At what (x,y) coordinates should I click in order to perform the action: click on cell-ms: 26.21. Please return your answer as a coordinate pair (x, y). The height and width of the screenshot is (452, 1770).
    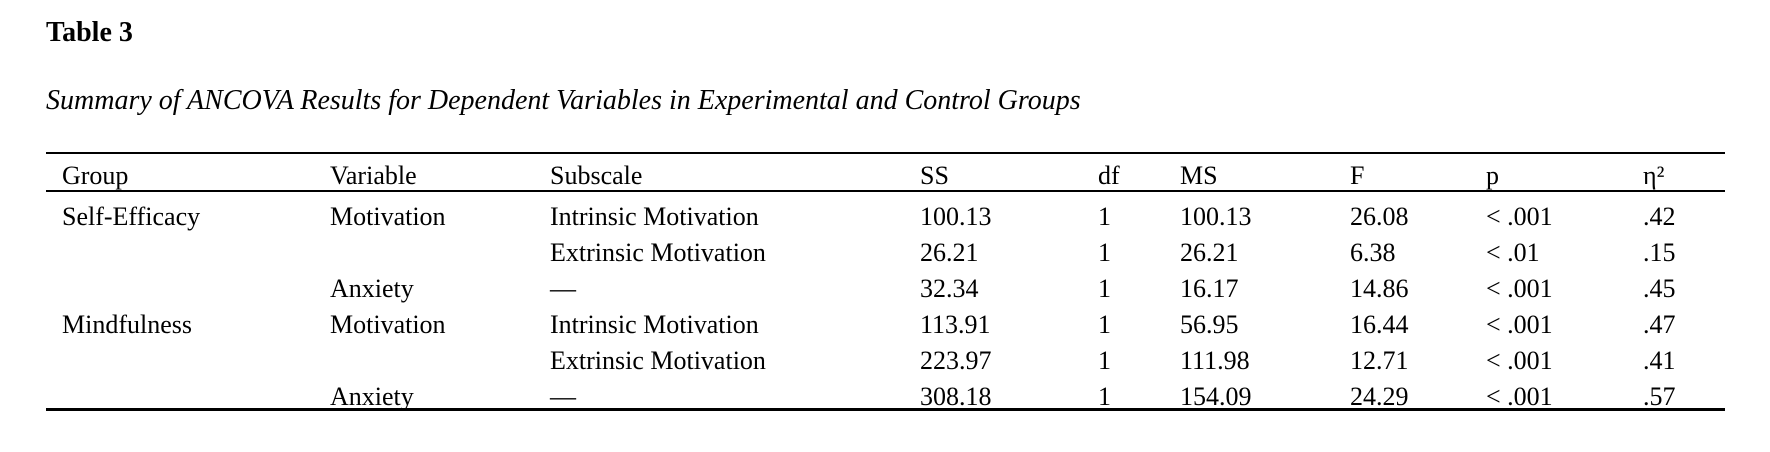
    Looking at the image, I should click on (1209, 252).